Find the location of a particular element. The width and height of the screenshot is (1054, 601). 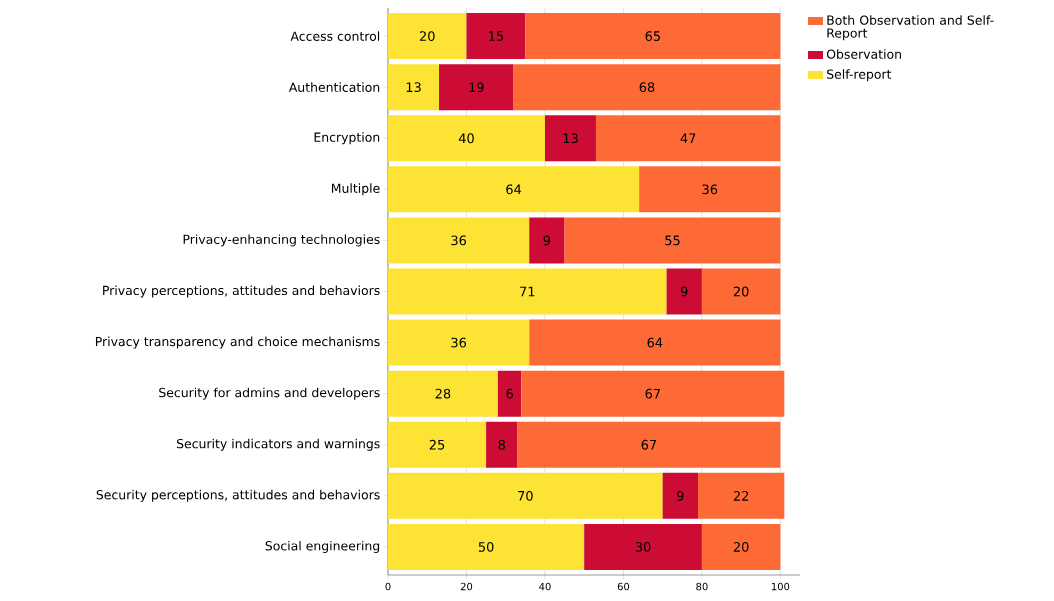

x-tick-label: 40 is located at coordinates (545, 586).